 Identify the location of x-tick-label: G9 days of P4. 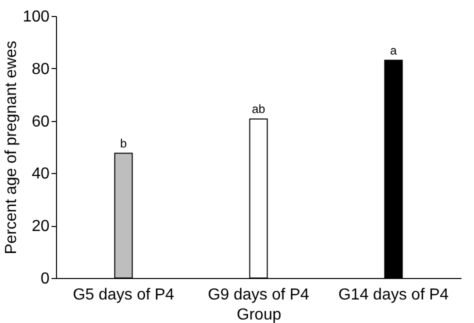
(259, 295).